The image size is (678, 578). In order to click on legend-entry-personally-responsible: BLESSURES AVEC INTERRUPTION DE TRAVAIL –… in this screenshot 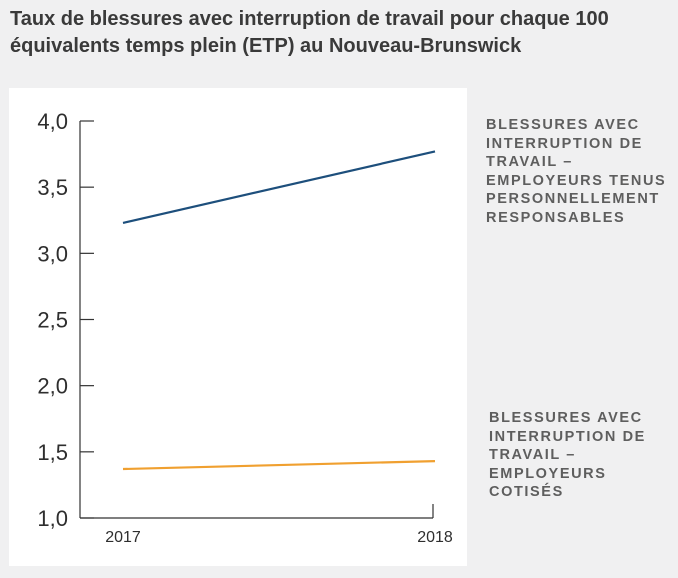, I will do `click(576, 171)`.